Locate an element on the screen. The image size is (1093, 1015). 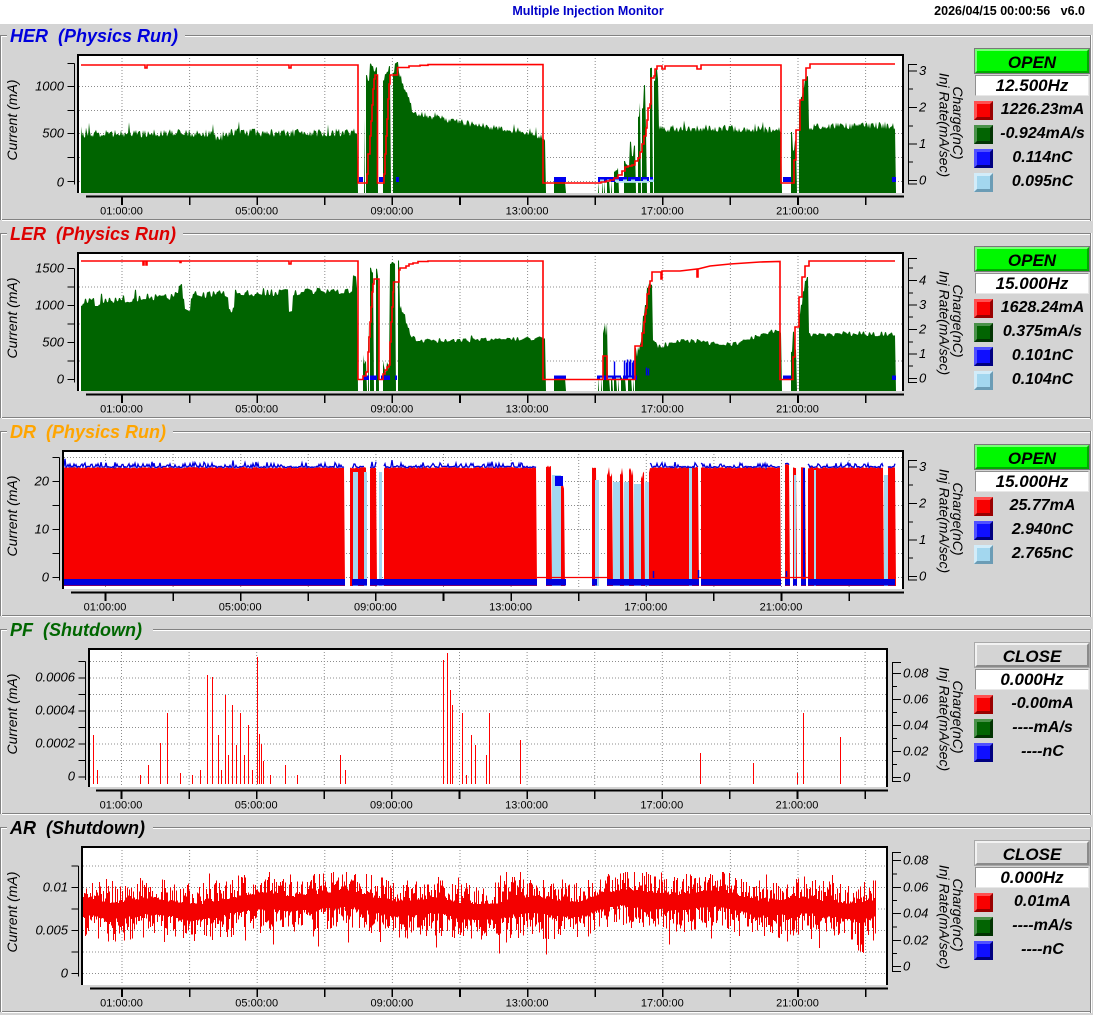
svg-text: 20 is located at coordinates (42, 481).